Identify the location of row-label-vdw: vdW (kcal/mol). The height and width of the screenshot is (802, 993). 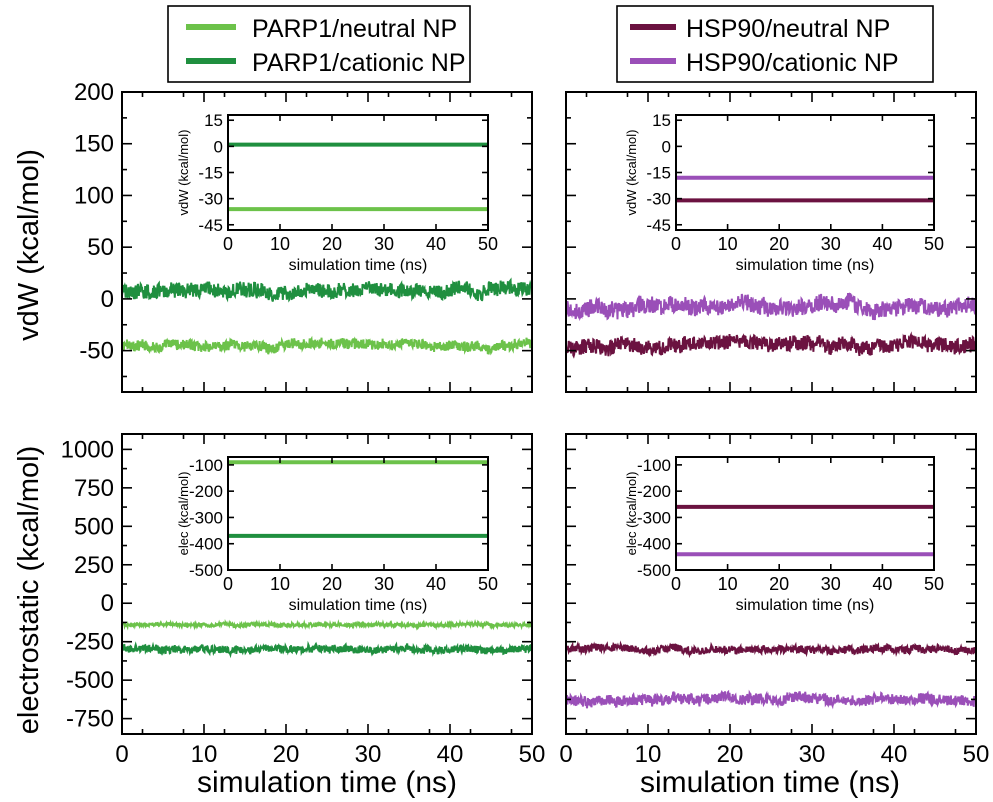
(29, 245).